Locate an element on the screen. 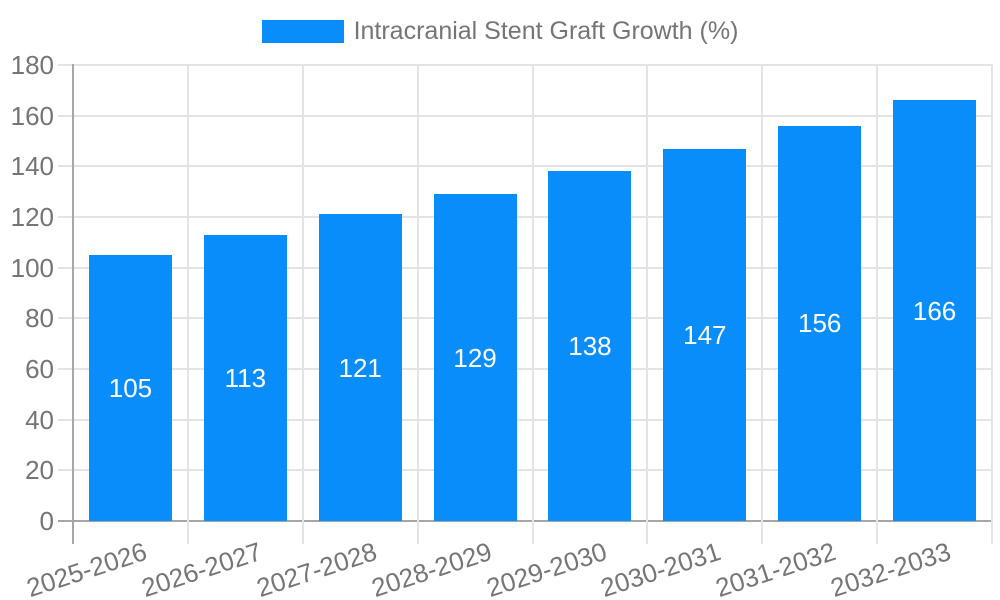 The width and height of the screenshot is (1000, 600). bar-value-label: 105 is located at coordinates (130, 388).